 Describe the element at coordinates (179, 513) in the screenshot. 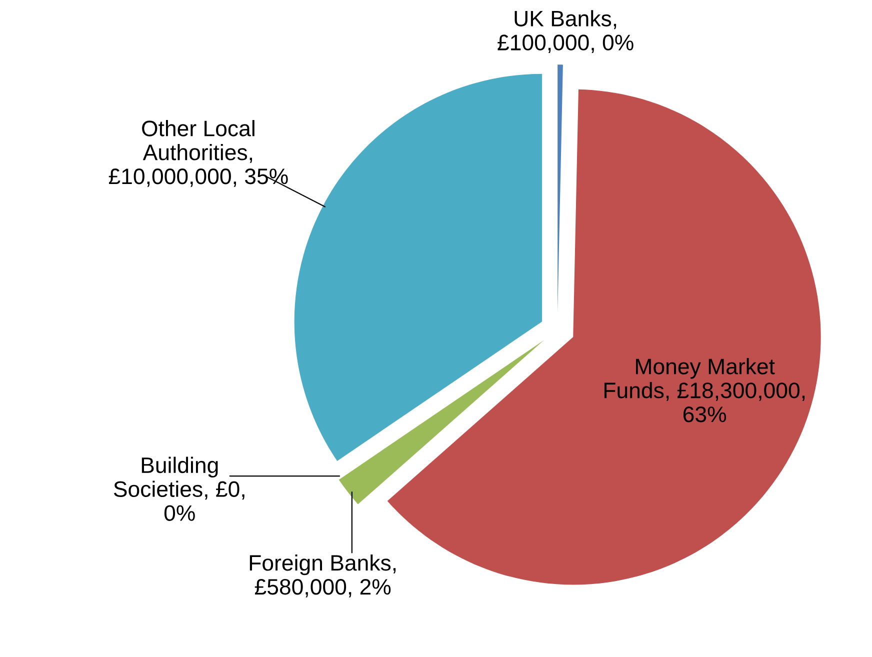

I see `text: 0%` at that location.